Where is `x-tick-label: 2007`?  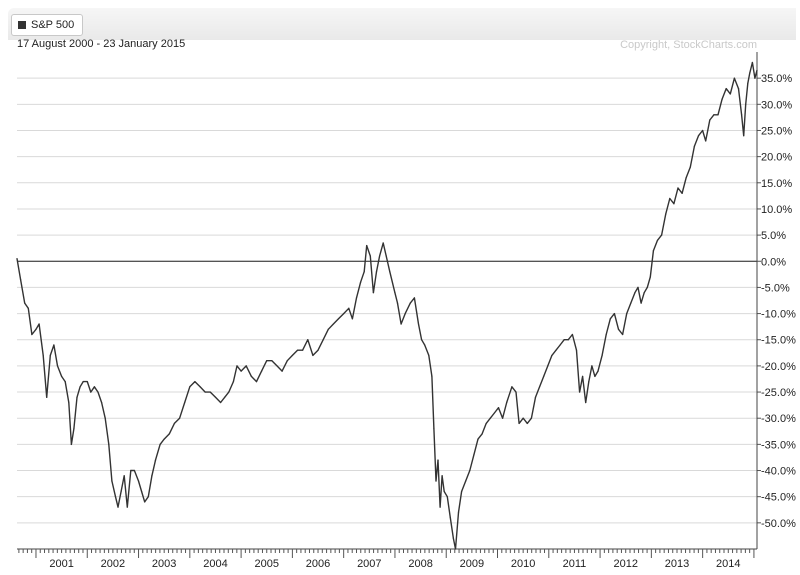 x-tick-label: 2007 is located at coordinates (369, 564).